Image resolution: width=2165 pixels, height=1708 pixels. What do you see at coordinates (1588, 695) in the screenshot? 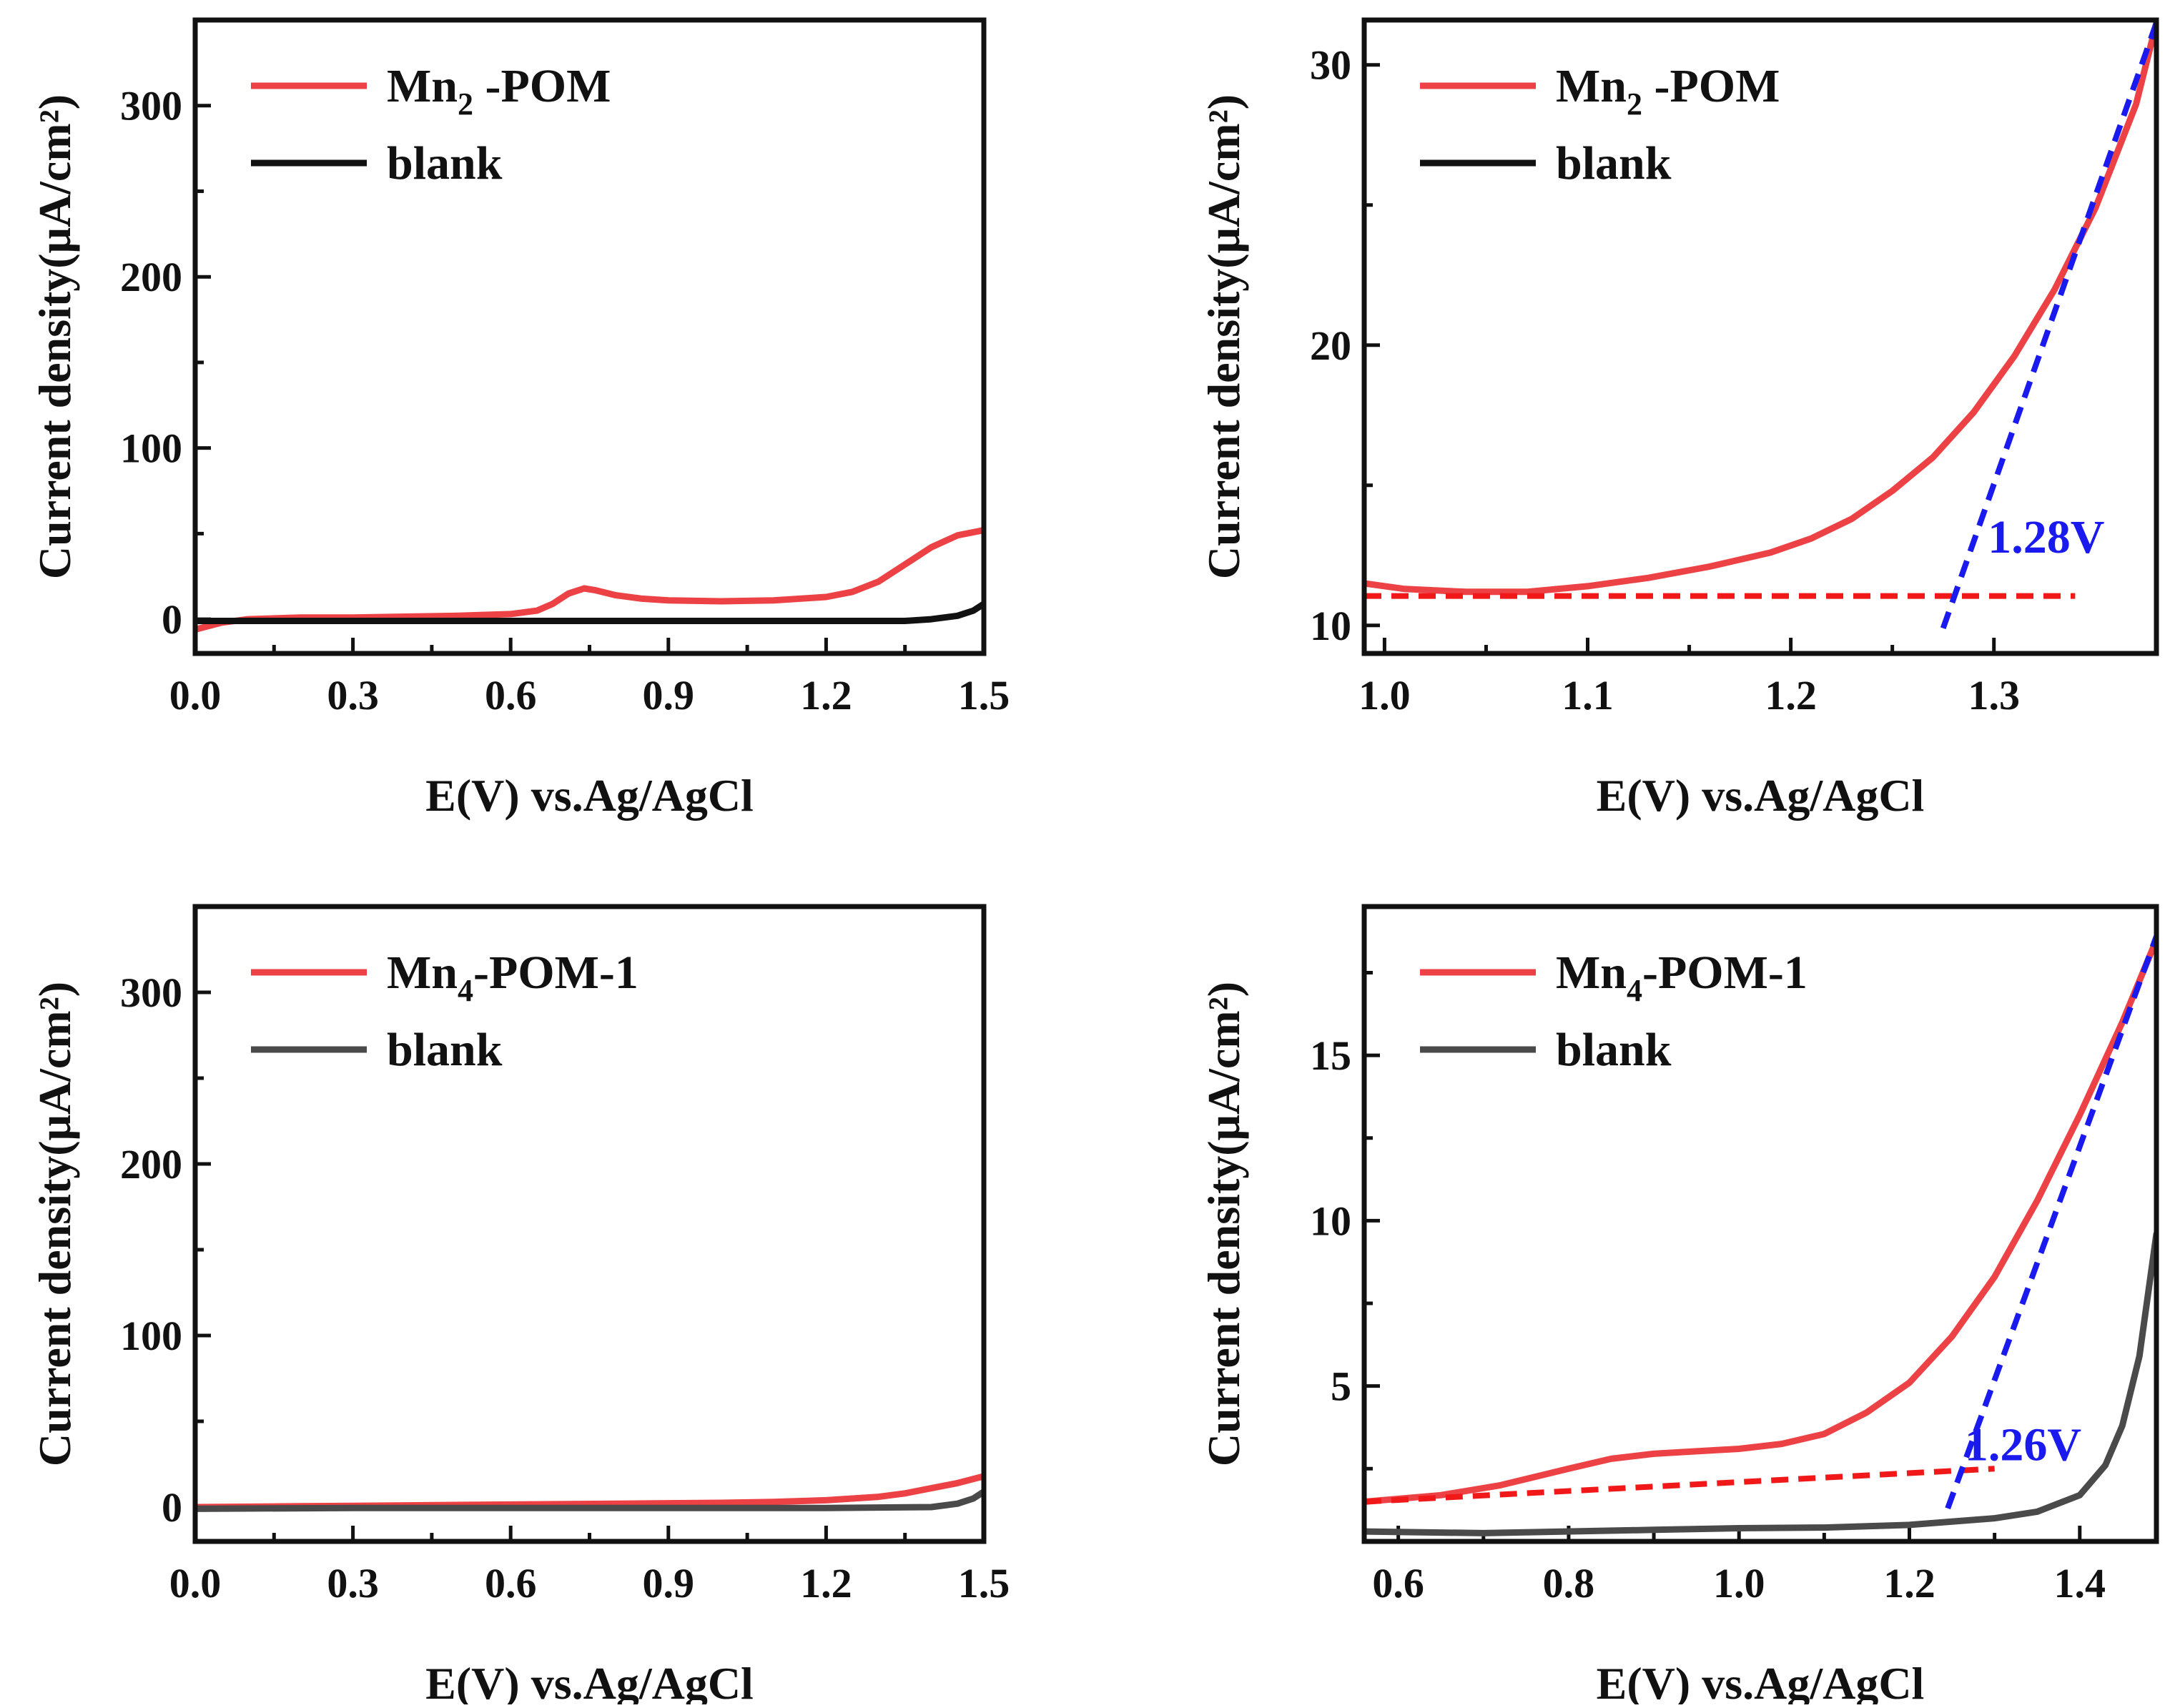
I see `x-tick-label: 1.1` at bounding box center [1588, 695].